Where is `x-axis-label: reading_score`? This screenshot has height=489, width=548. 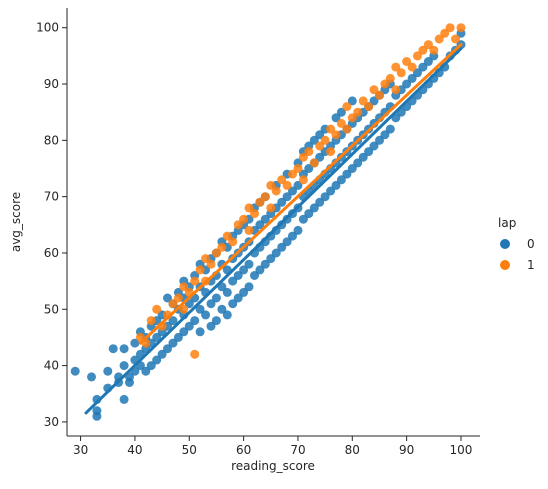 x-axis-label: reading_score is located at coordinates (273, 466).